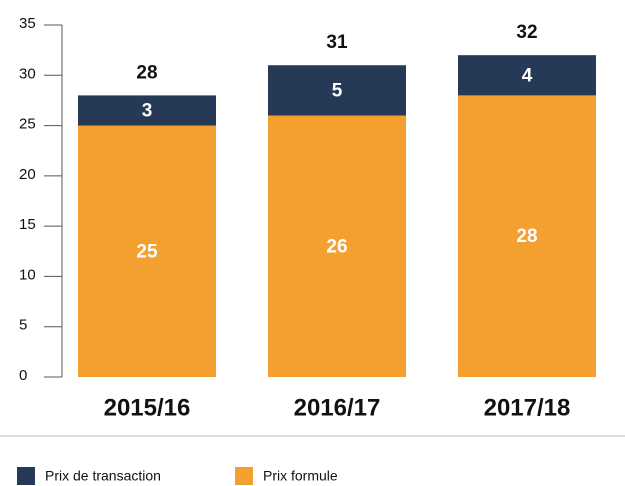 The width and height of the screenshot is (625, 486). I want to click on segment-label: 3, so click(147, 111).